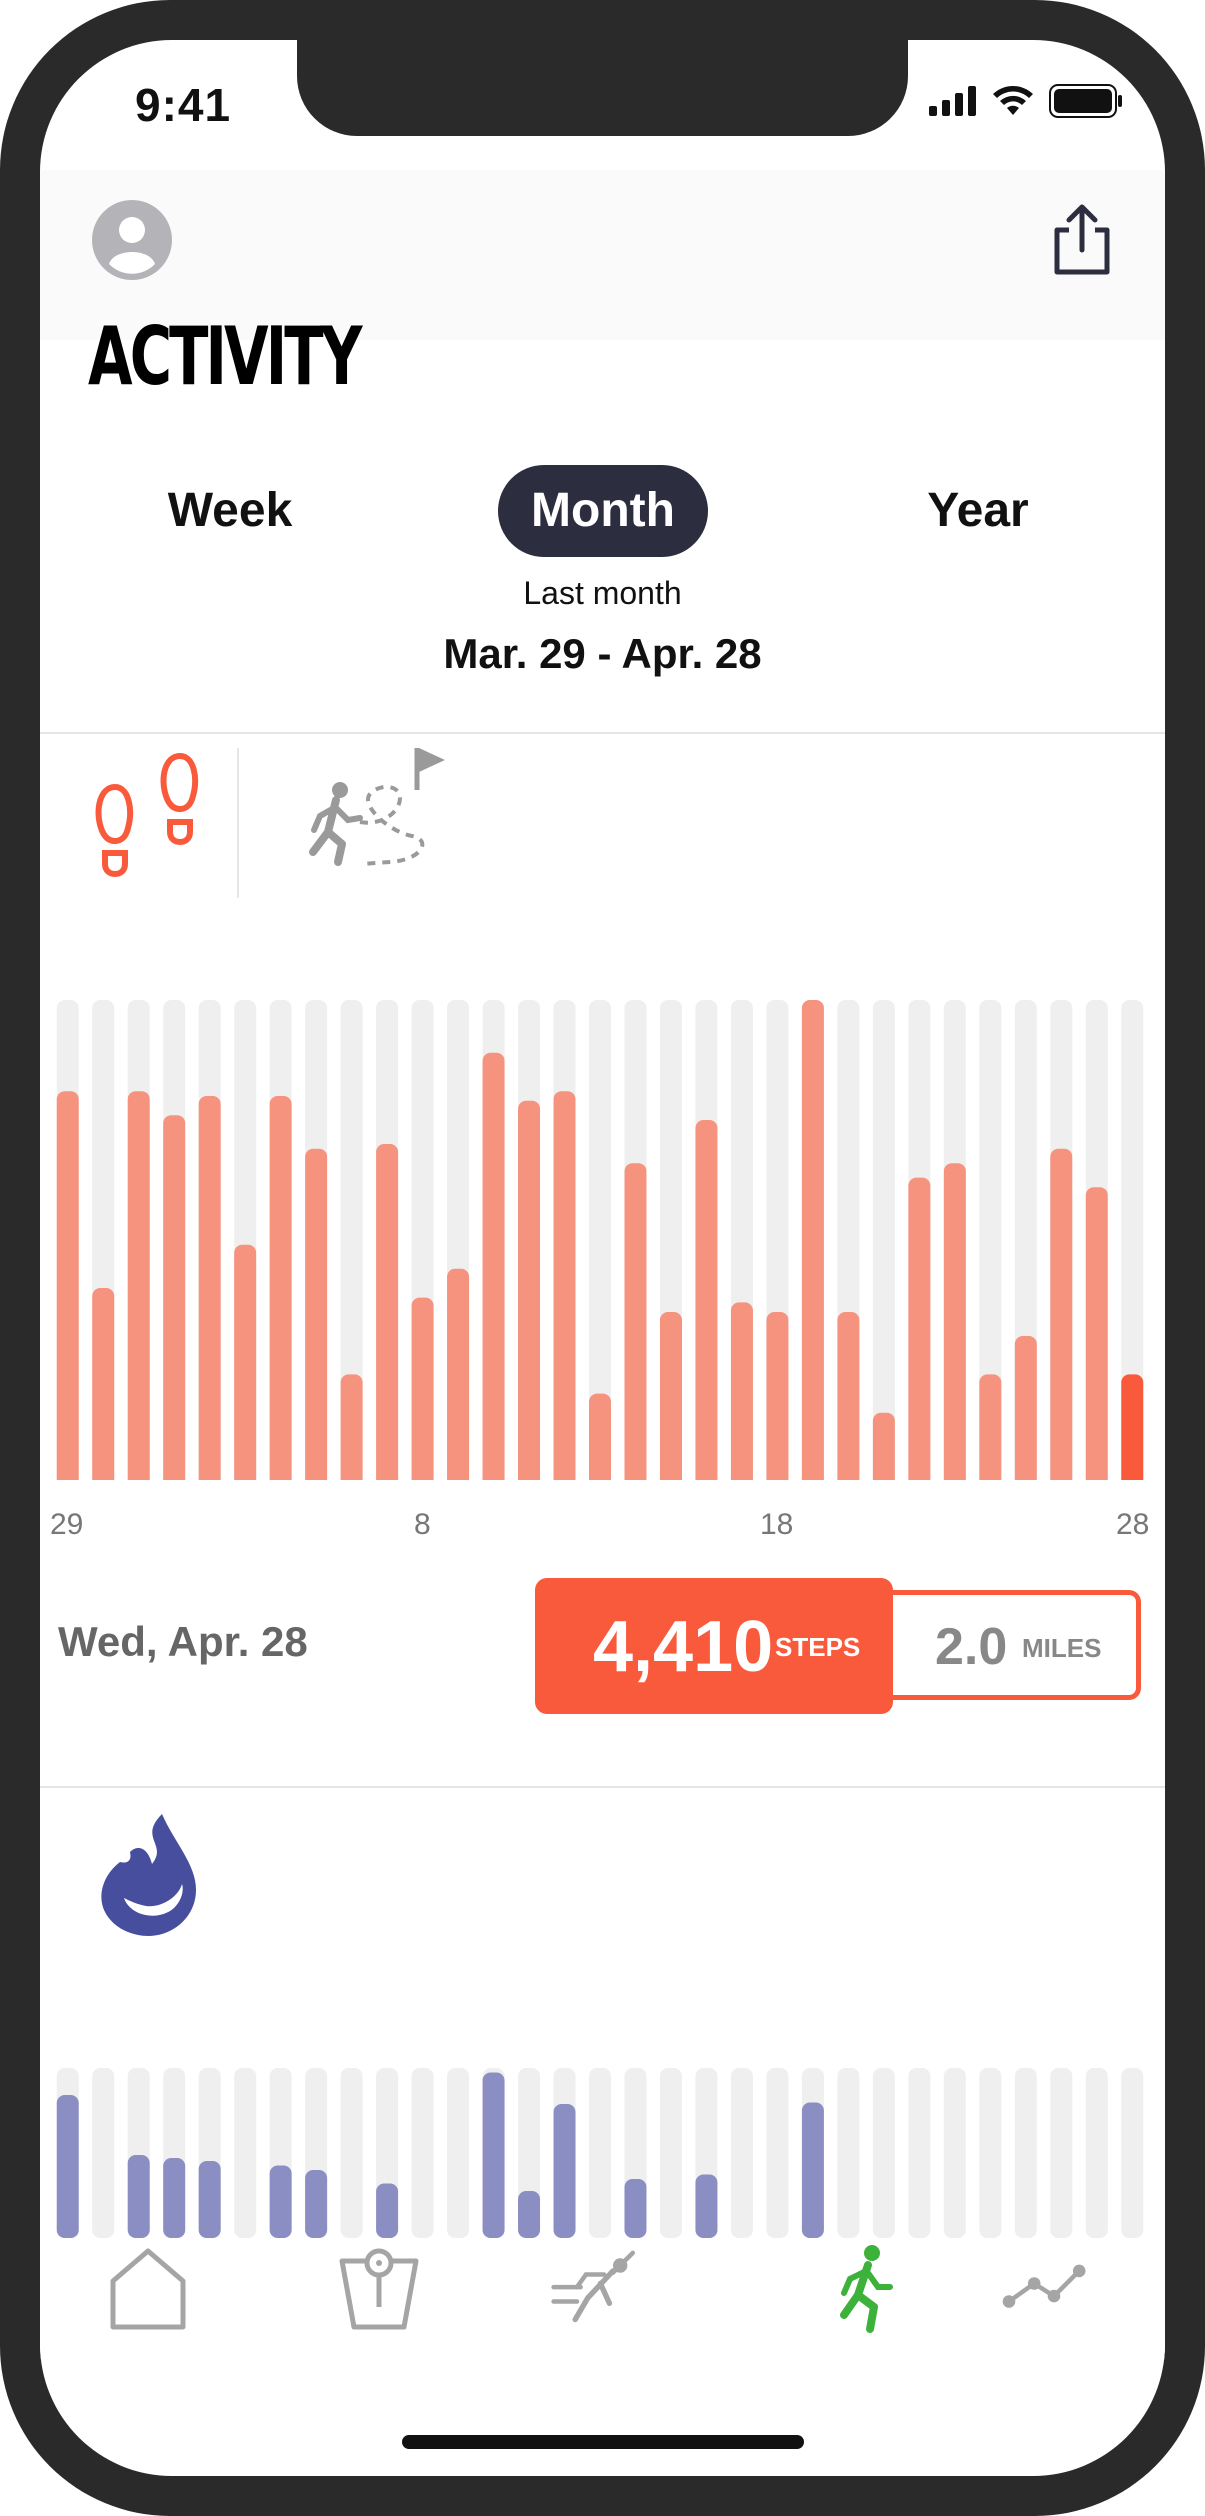 The height and width of the screenshot is (2516, 1205). What do you see at coordinates (1082, 240) in the screenshot?
I see `share-icon` at bounding box center [1082, 240].